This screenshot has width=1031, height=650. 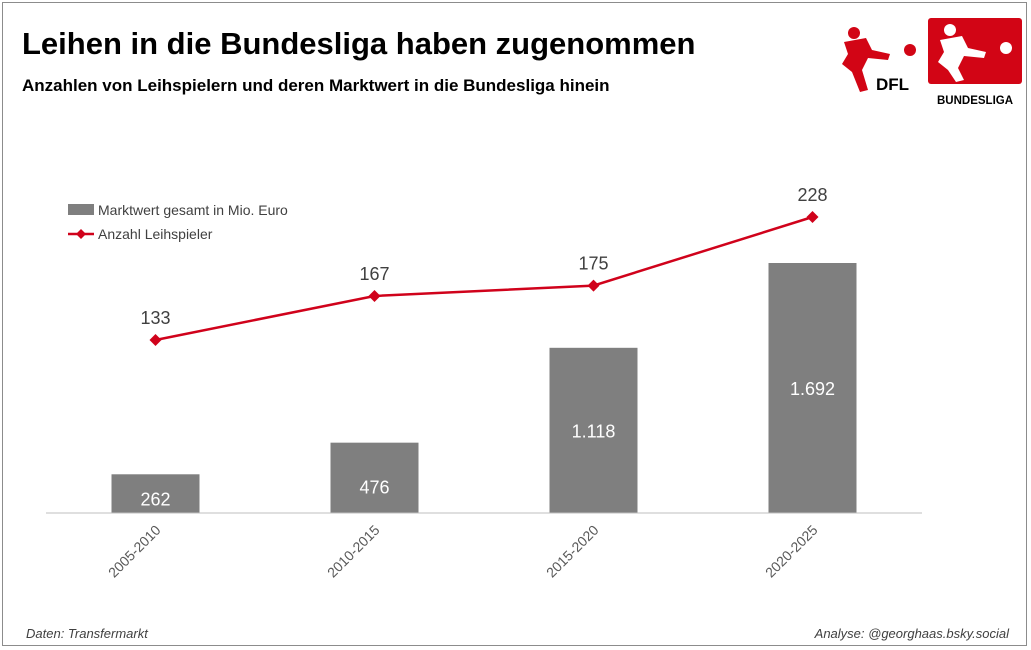 What do you see at coordinates (374, 487) in the screenshot?
I see `bar-value-label: 476` at bounding box center [374, 487].